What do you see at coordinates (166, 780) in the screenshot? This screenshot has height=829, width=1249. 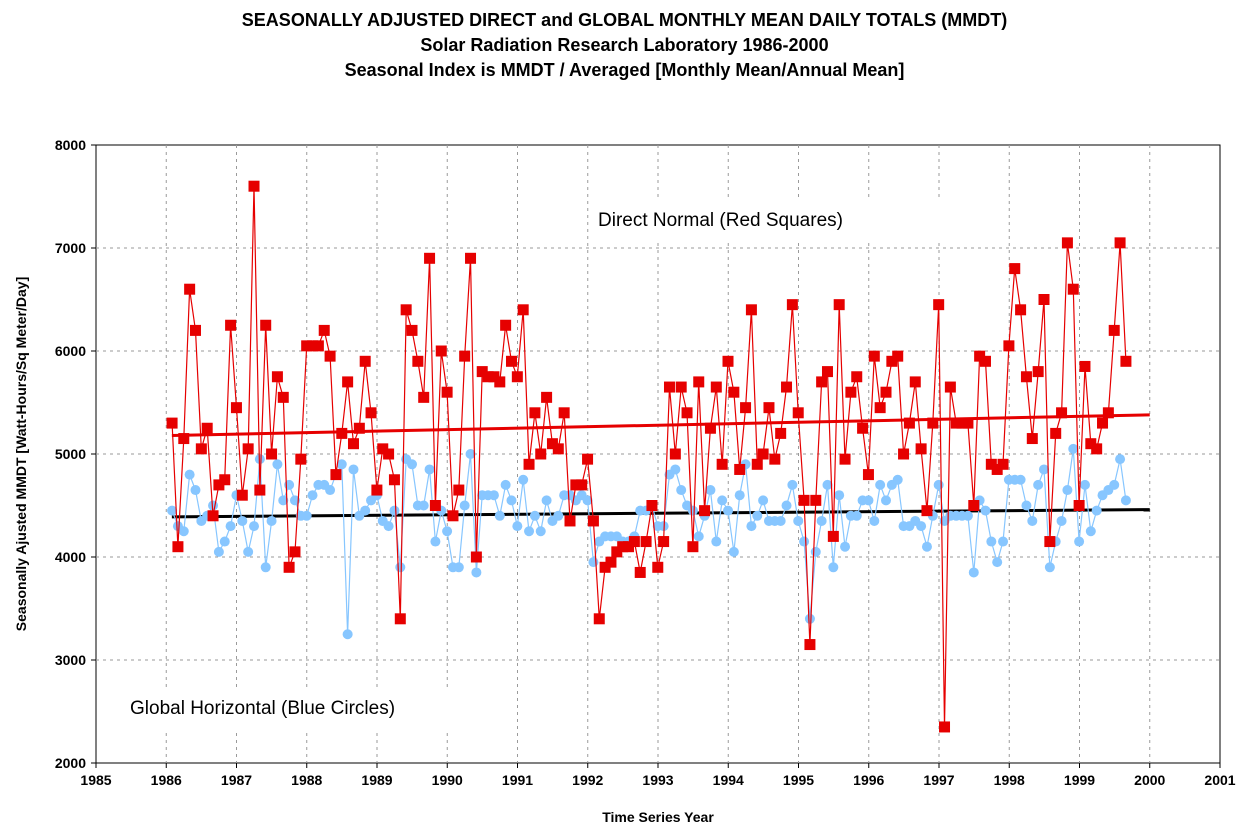 I see `x-tick-label: 1986` at bounding box center [166, 780].